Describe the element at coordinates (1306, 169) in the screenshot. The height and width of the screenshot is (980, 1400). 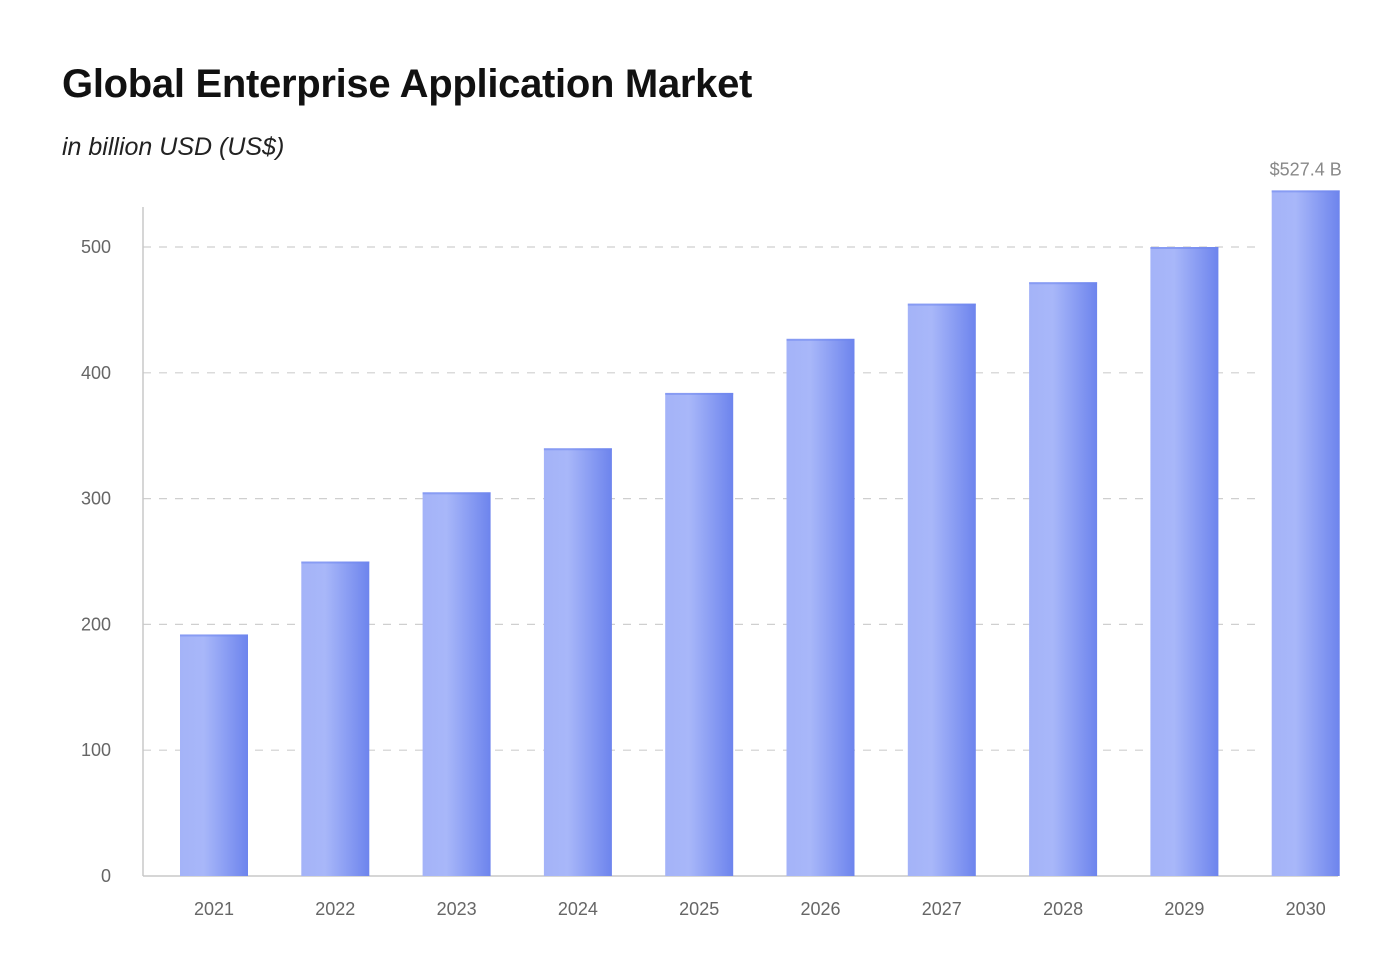
I see `data-label-2030: $527.4 B` at that location.